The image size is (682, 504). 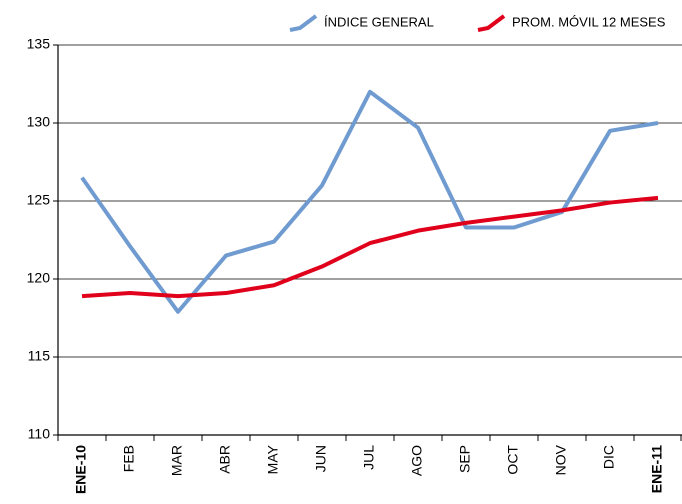 What do you see at coordinates (39, 44) in the screenshot?
I see `y-tick-label: 135` at bounding box center [39, 44].